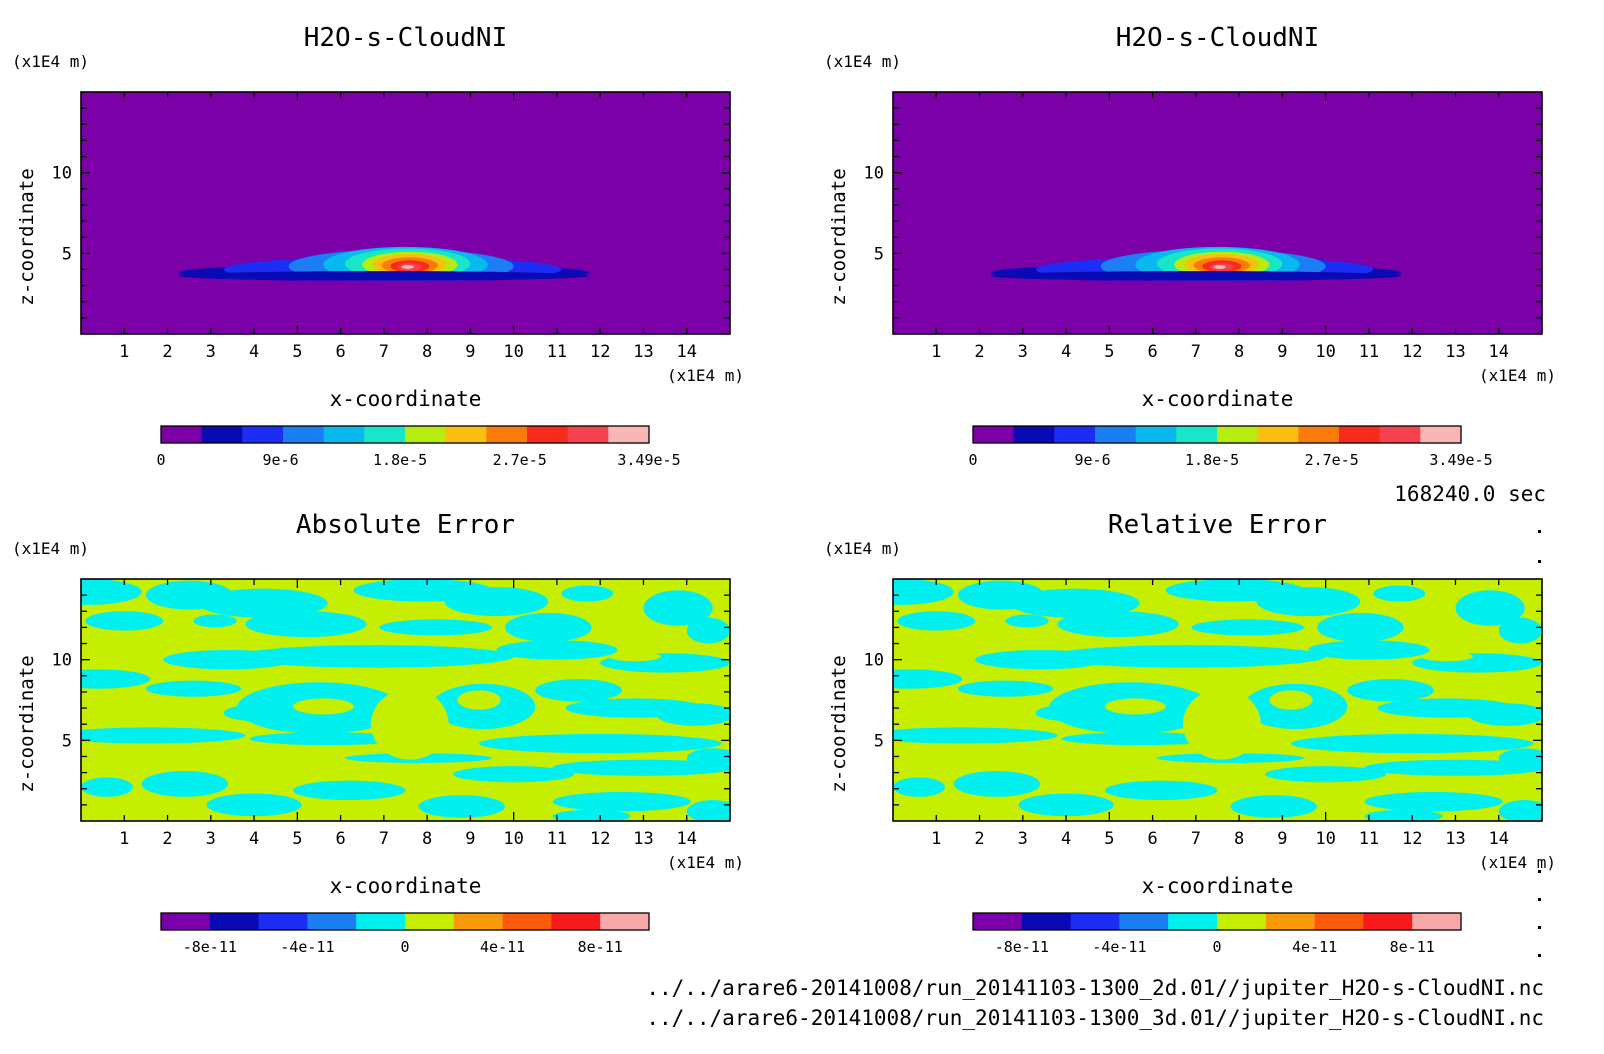  I want to click on y-axis-label: z-coordinate, so click(27, 236).